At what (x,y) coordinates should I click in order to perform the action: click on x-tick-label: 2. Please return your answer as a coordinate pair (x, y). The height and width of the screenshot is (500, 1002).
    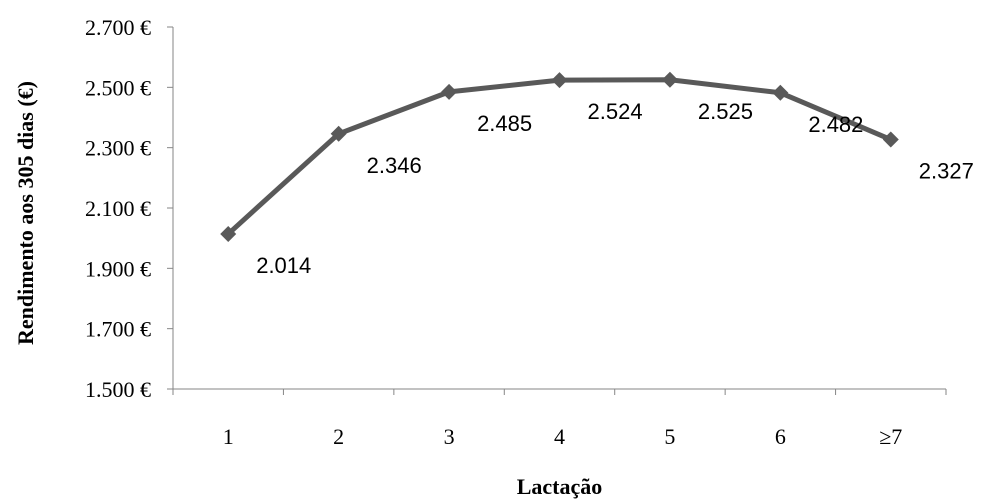
    Looking at the image, I should click on (338, 436).